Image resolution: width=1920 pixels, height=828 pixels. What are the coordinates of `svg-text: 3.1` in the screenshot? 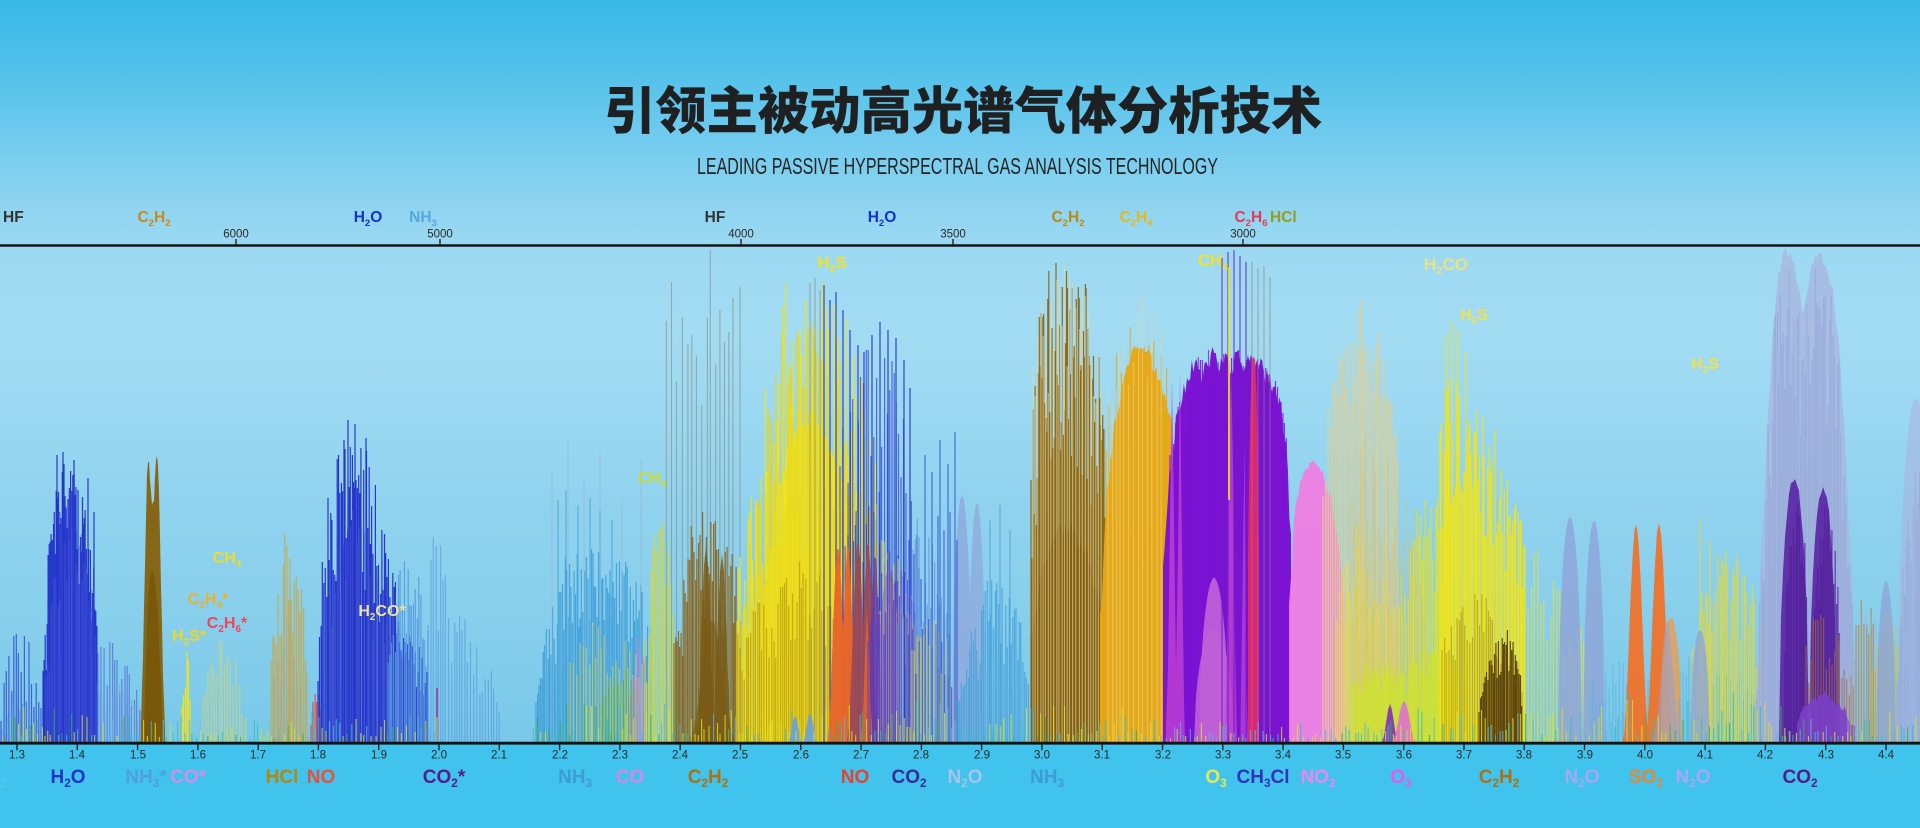 It's located at (1102, 756).